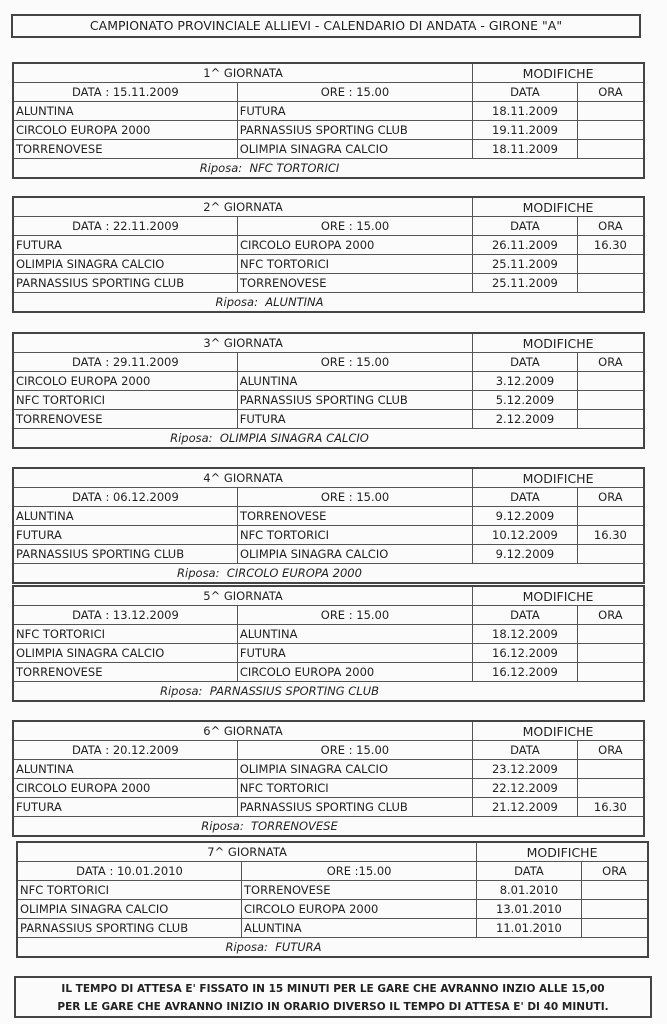 This screenshot has width=667, height=1024. What do you see at coordinates (298, 946) in the screenshot?
I see `rest-team-name: FUTURA` at bounding box center [298, 946].